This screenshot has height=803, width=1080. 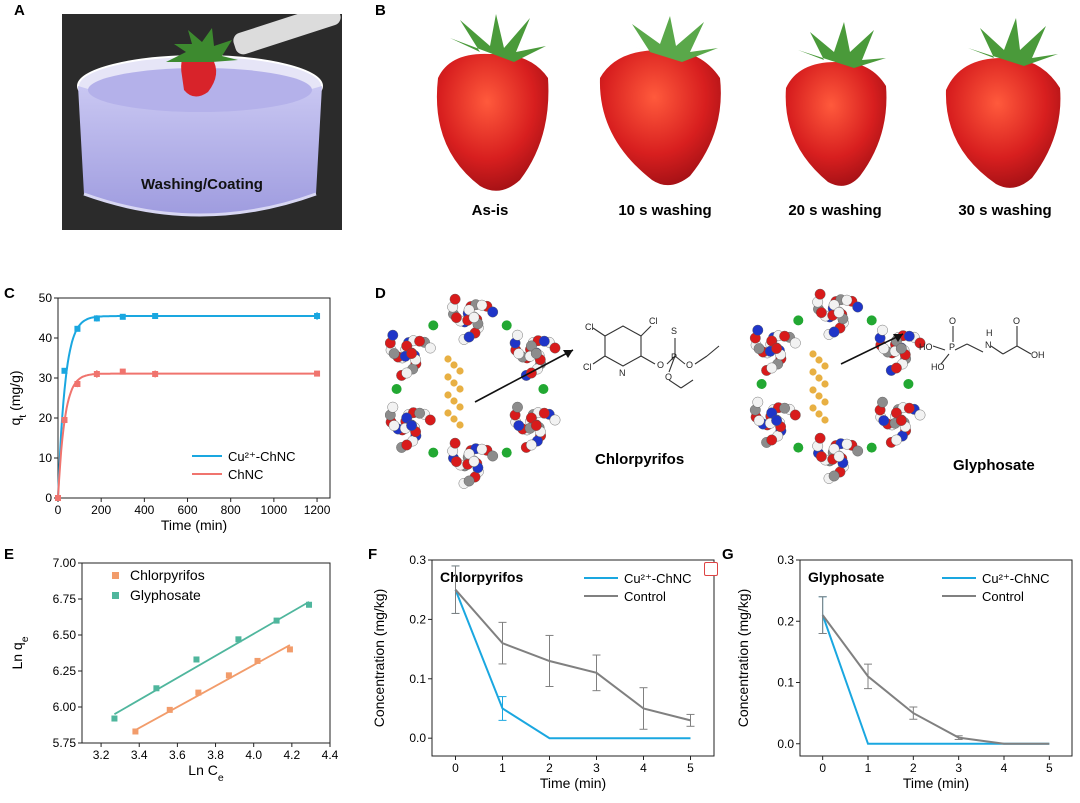 I want to click on glyphosate-structure, so click(x=982, y=345).